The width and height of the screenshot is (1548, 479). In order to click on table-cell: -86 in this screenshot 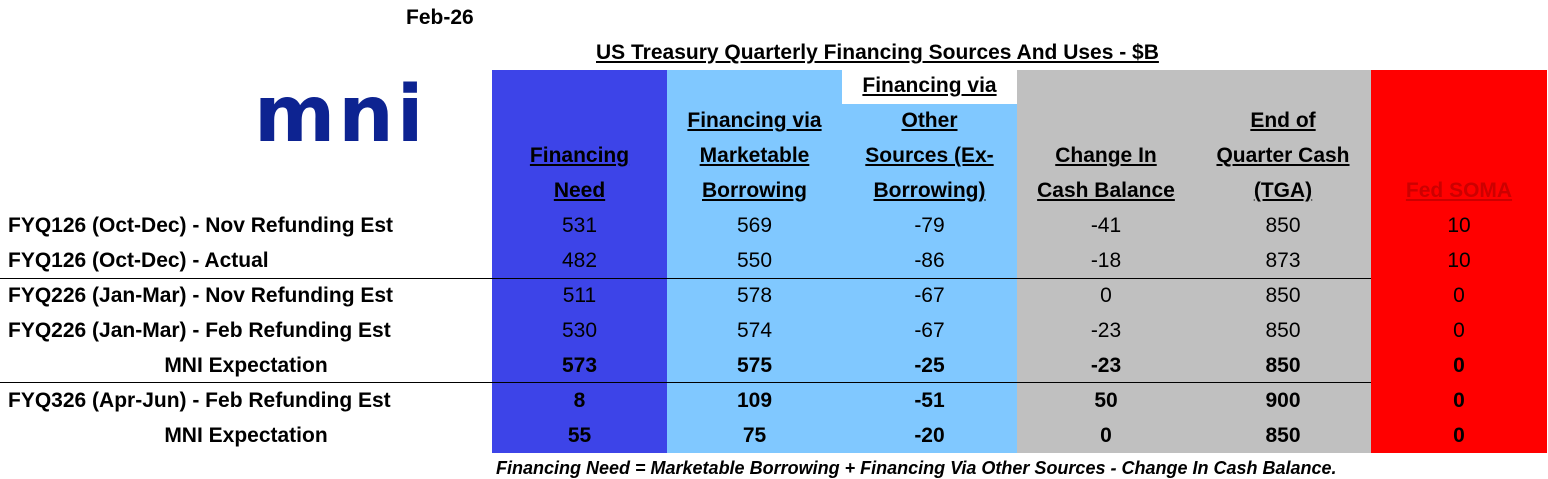, I will do `click(929, 260)`.